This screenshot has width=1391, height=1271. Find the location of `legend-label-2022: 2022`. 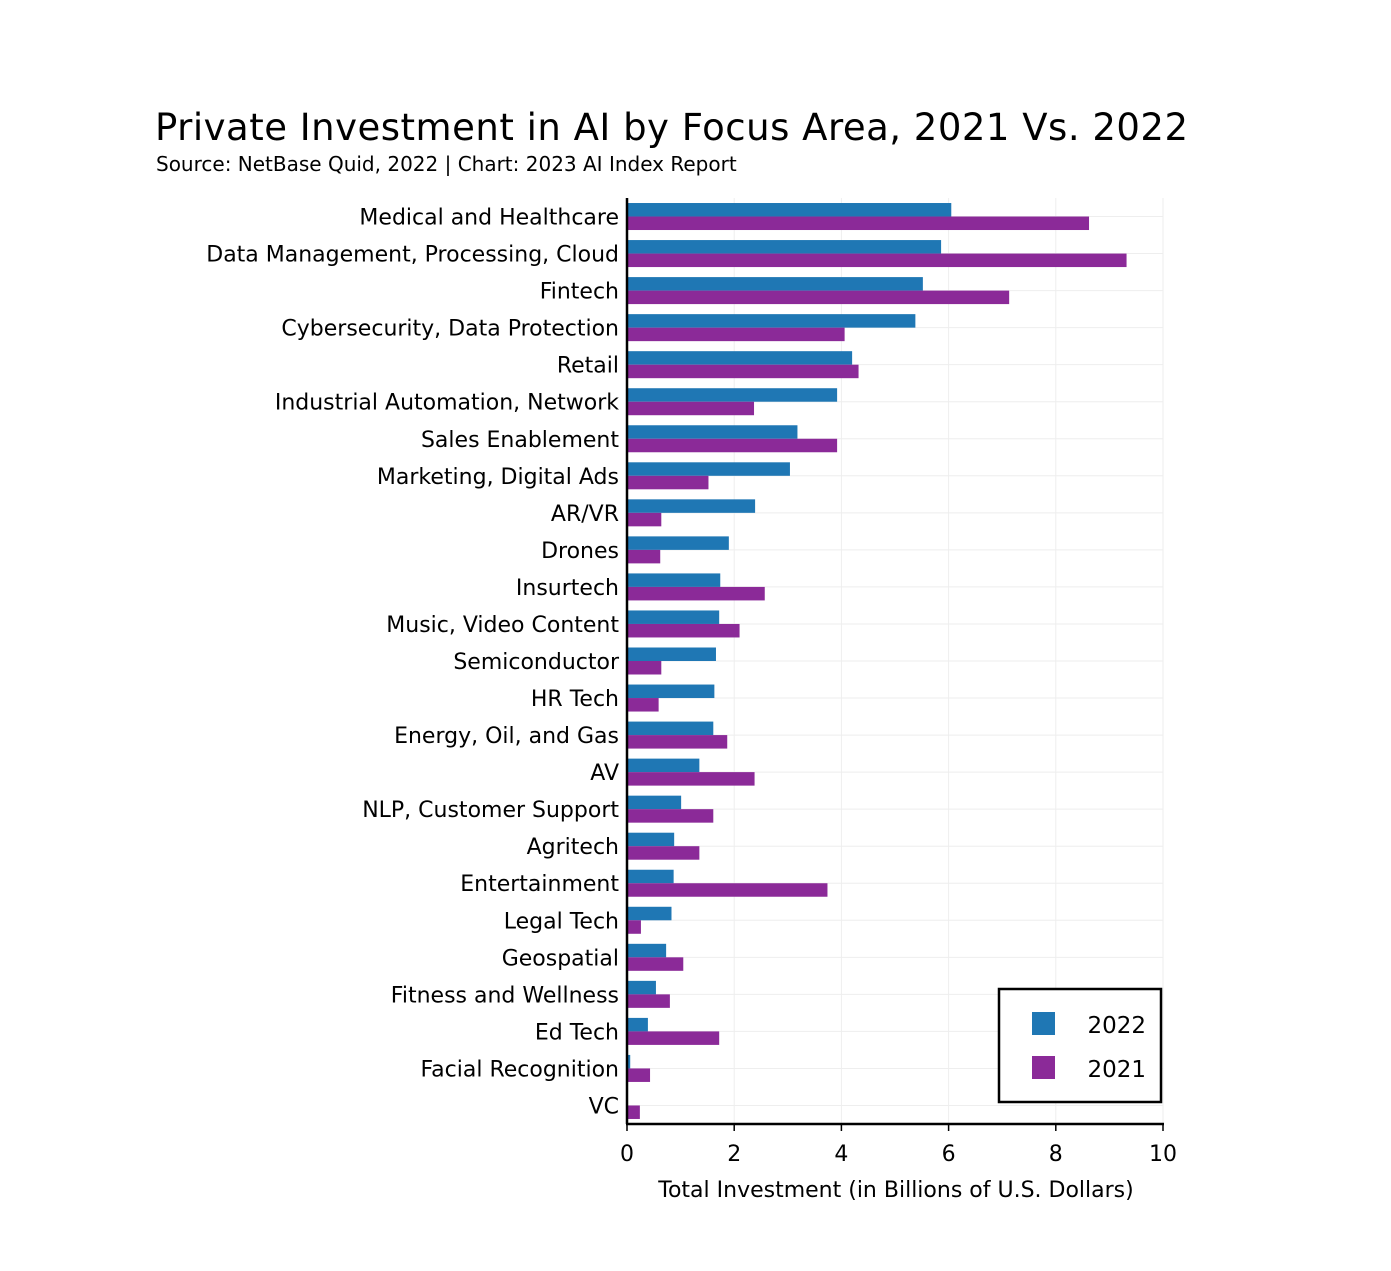

legend-label-2022: 2022 is located at coordinates (1116, 1026).